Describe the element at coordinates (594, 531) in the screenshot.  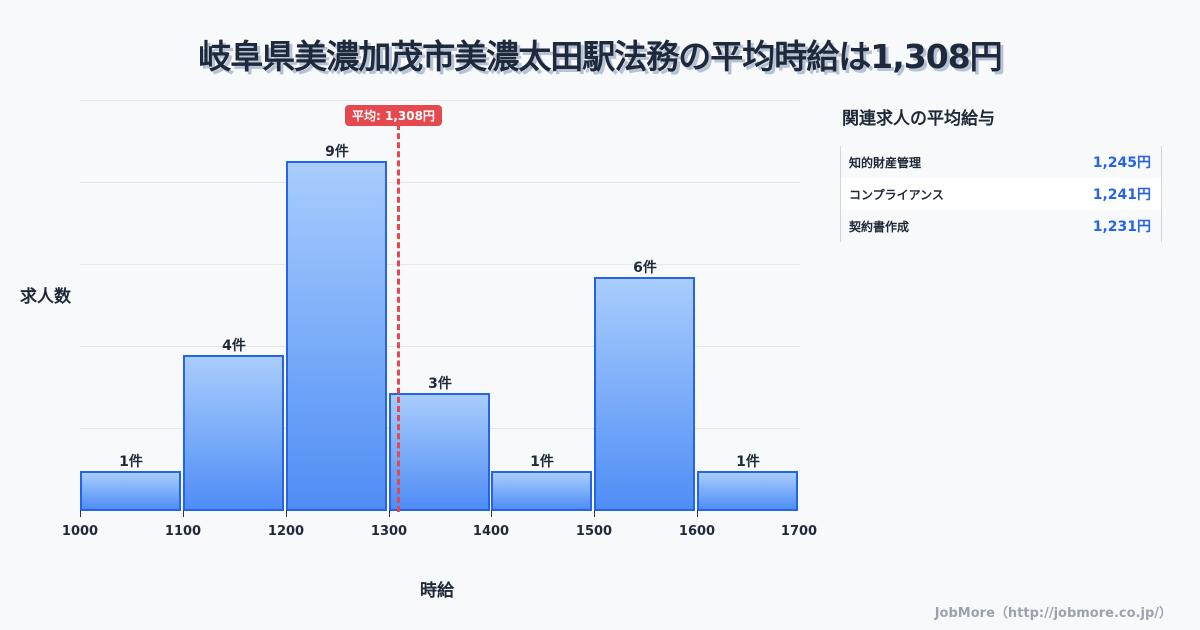
I see `x-tick-label: 1500` at that location.